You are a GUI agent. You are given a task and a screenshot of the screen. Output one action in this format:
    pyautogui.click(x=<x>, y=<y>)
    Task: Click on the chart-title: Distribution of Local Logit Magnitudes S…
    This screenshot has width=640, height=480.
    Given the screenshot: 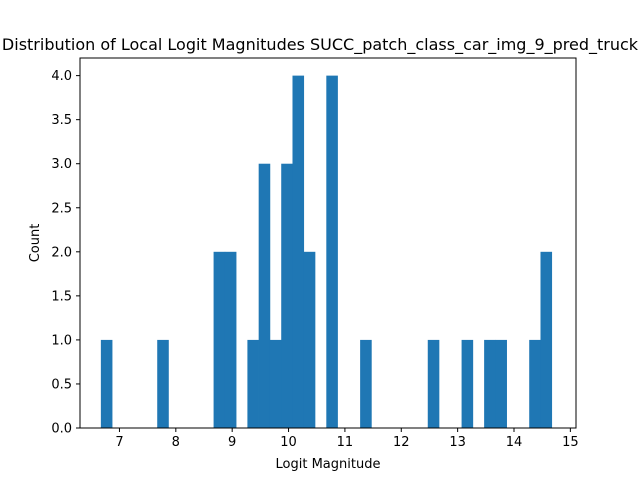 What is the action you would take?
    pyautogui.click(x=320, y=45)
    